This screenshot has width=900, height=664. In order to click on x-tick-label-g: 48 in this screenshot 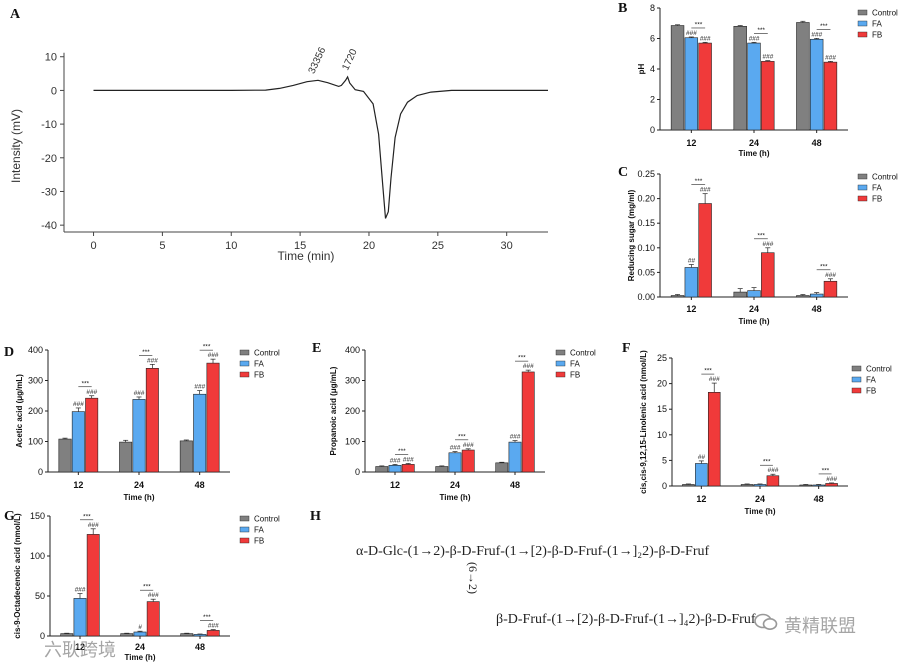, I will do `click(200, 647)`.